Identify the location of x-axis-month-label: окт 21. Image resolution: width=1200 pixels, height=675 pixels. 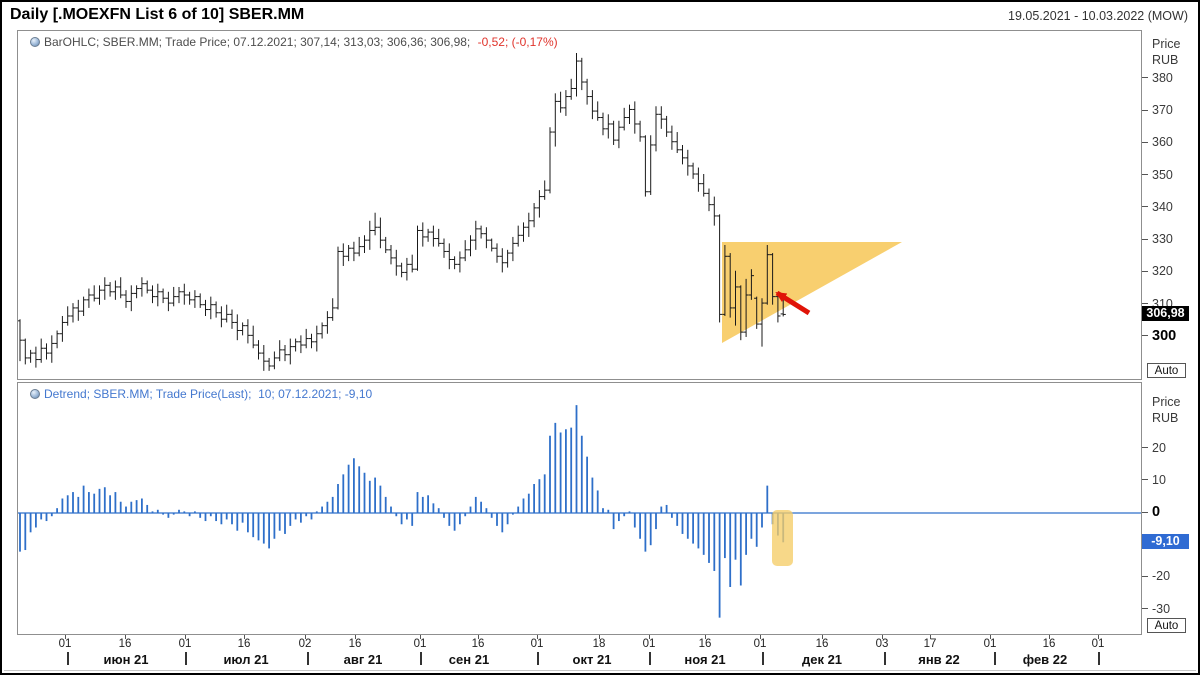
(592, 659).